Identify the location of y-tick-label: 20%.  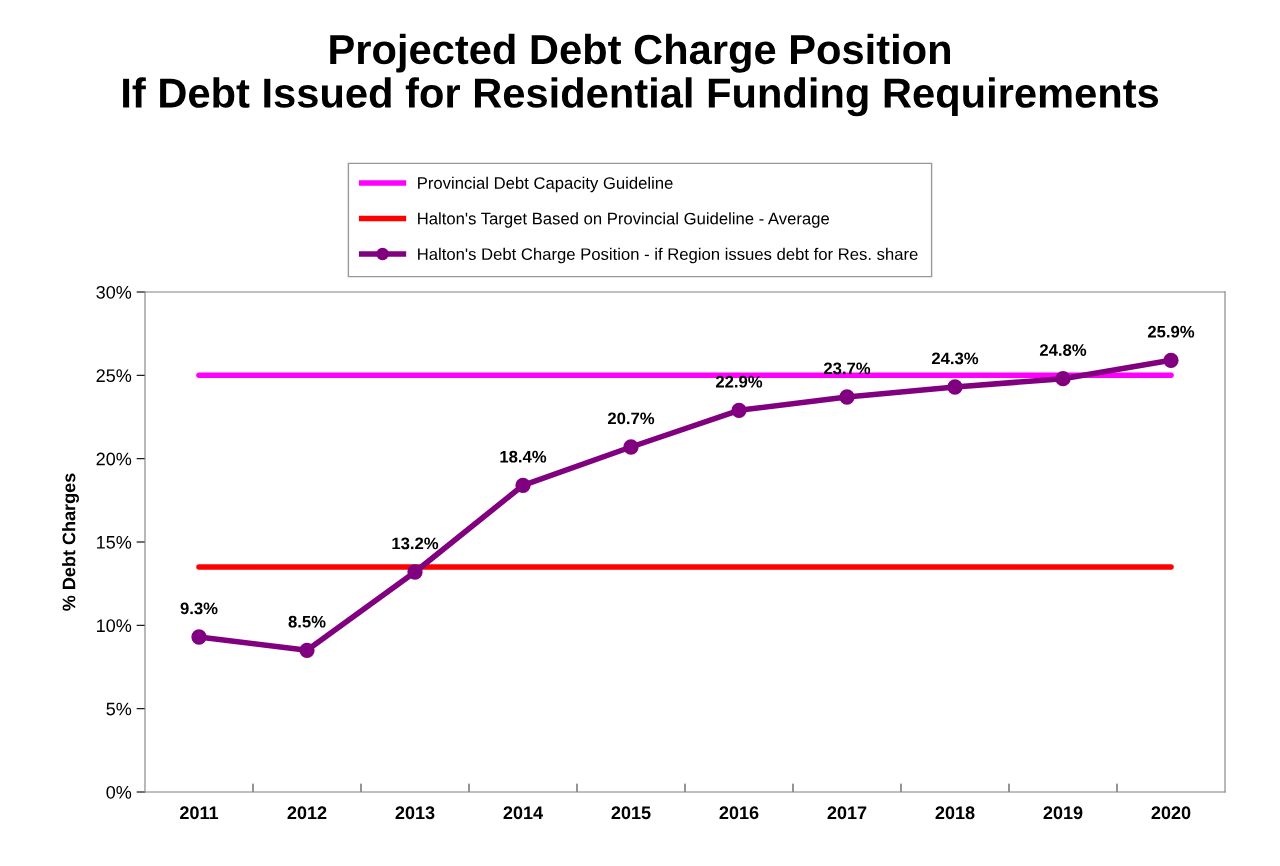
(114, 459).